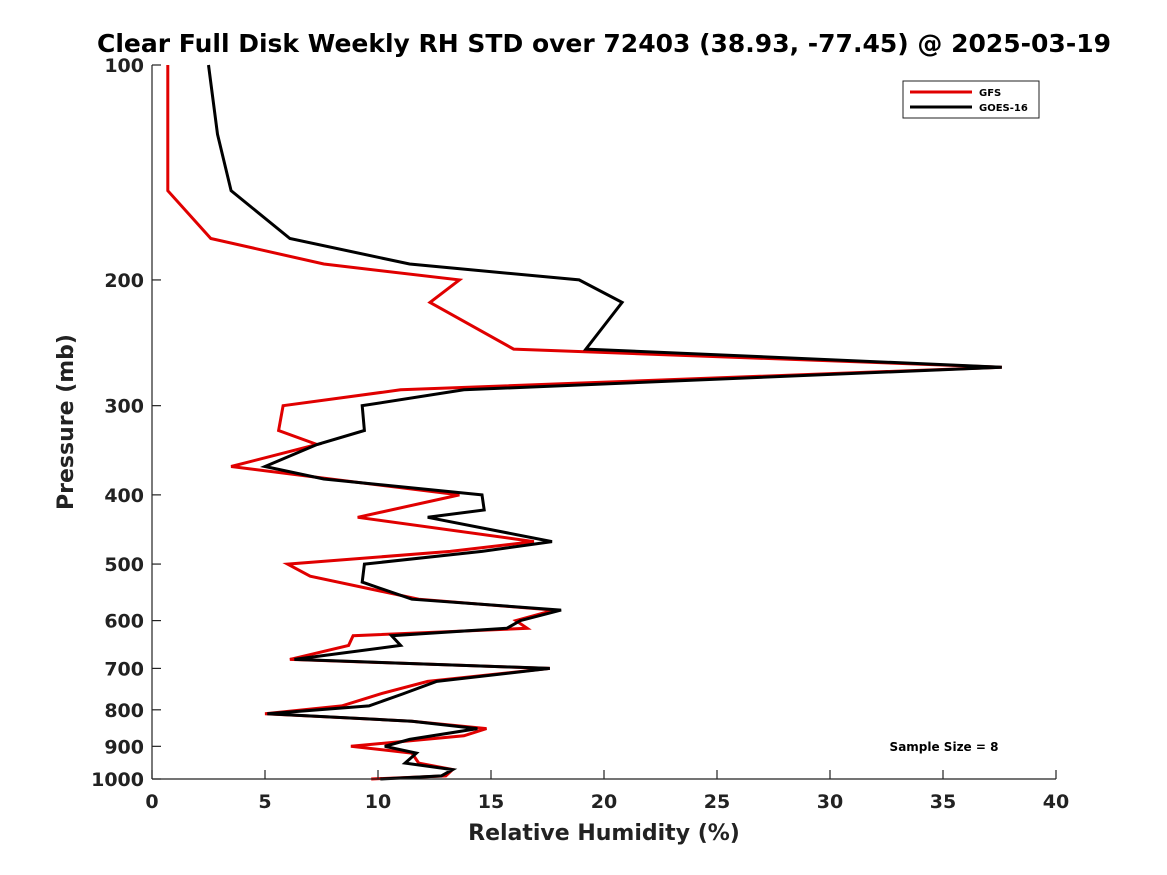  What do you see at coordinates (604, 802) in the screenshot?
I see `x-tick-label: 20` at bounding box center [604, 802].